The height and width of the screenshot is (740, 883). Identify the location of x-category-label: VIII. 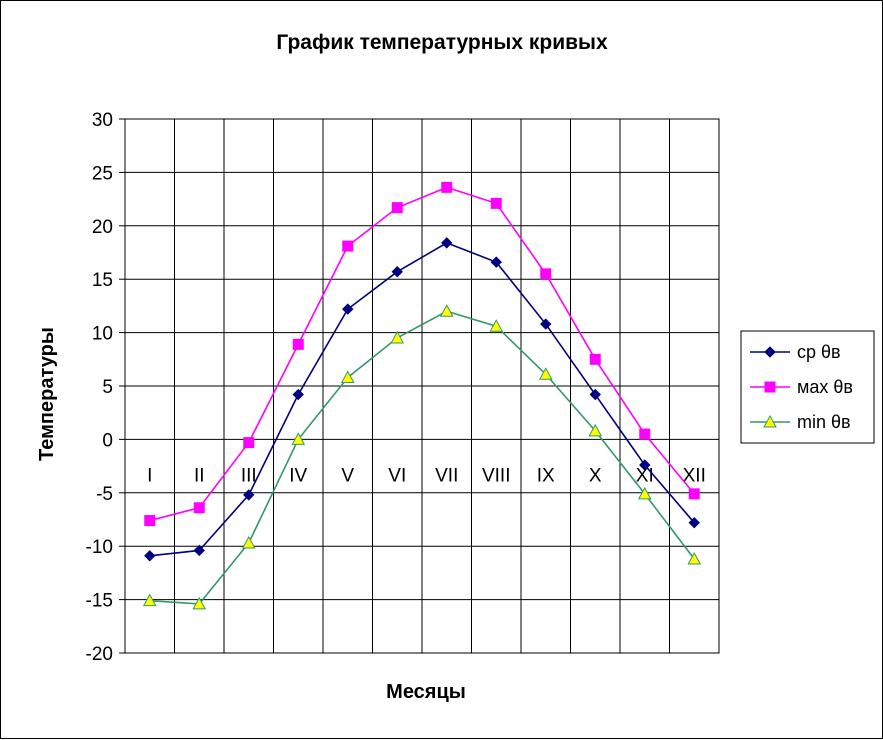
(496, 475).